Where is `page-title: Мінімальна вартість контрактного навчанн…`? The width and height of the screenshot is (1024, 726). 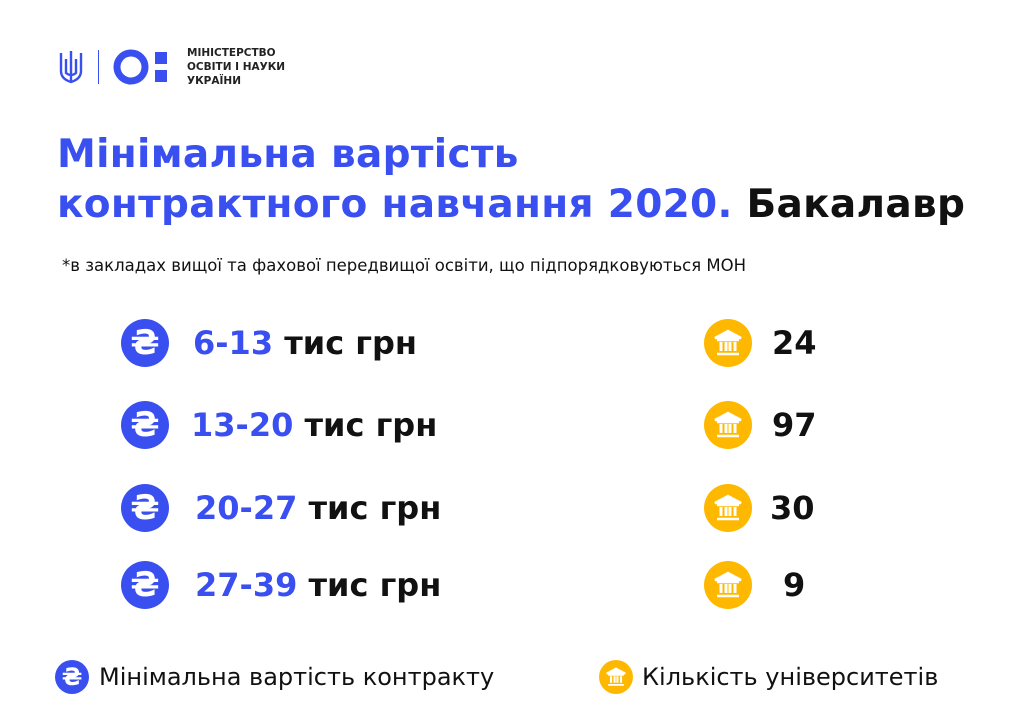
page-title: Мінімальна вартість контрактного навчанн… is located at coordinates (511, 180).